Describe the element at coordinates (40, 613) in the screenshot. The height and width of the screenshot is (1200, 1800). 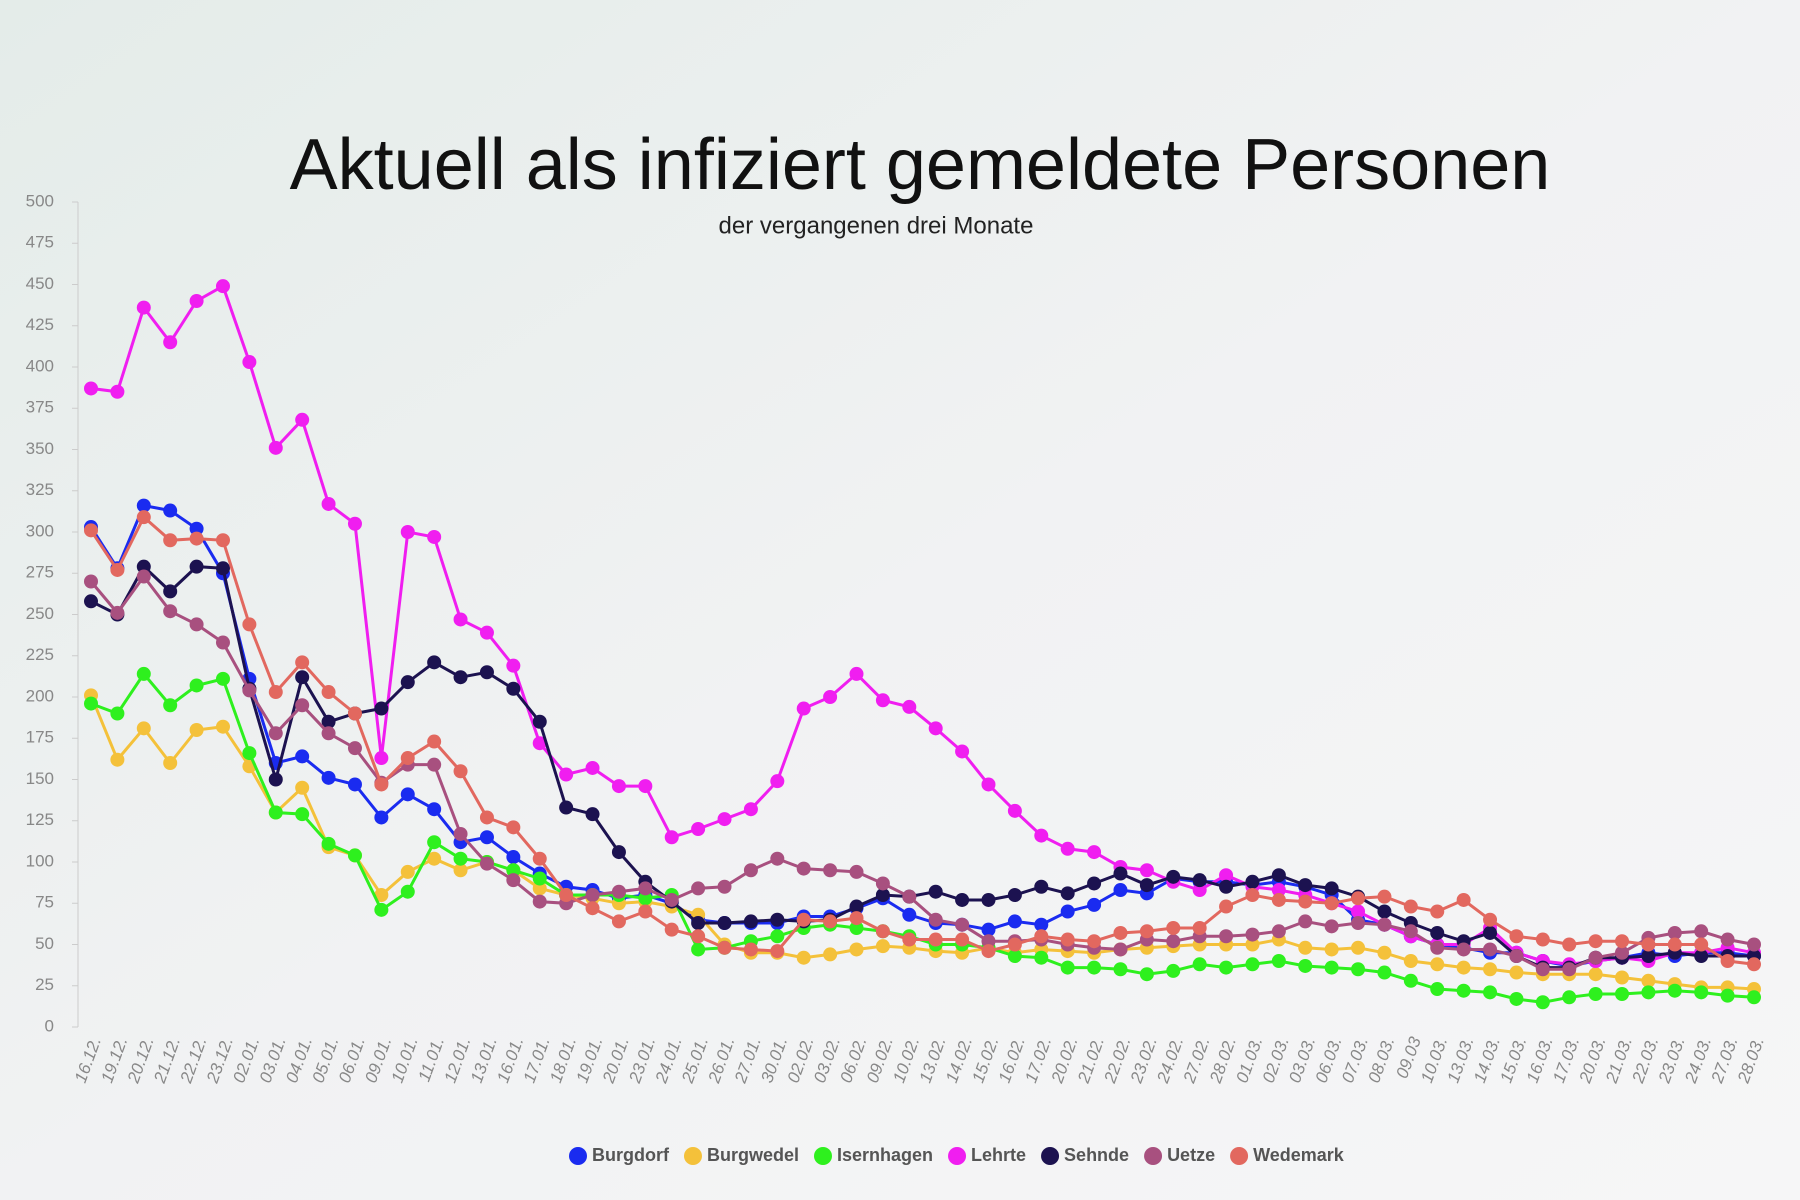
I see `y-tick-label: 250` at that location.